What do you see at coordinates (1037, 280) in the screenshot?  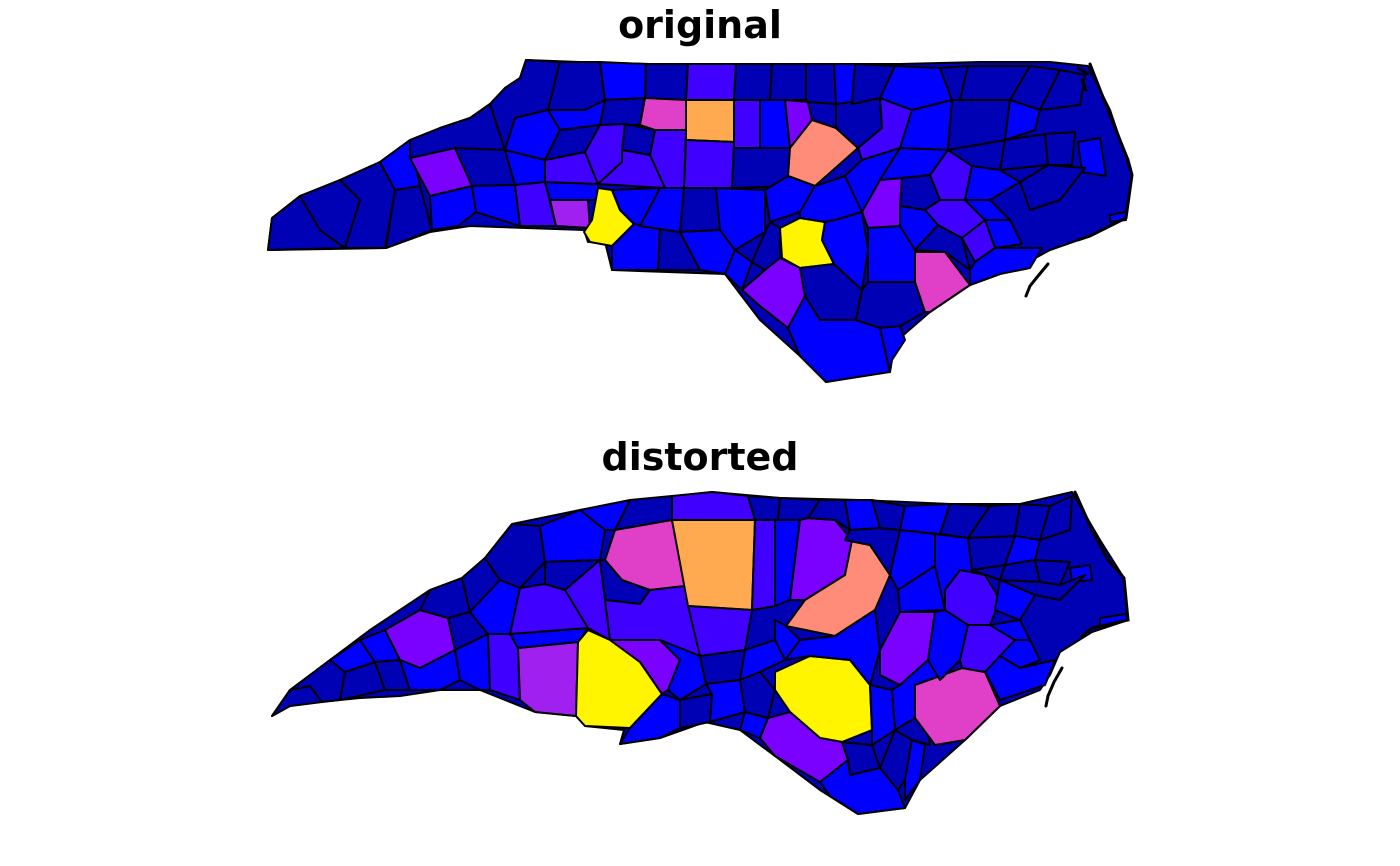 I see `outer-banks-south` at bounding box center [1037, 280].